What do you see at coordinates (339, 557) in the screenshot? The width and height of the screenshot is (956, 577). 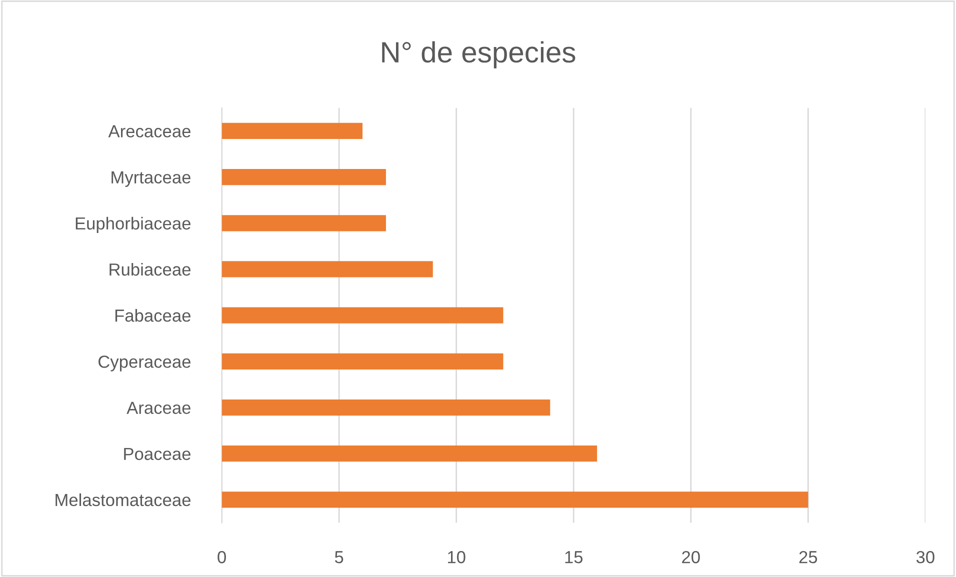 I see `x-tick-label: 5` at bounding box center [339, 557].